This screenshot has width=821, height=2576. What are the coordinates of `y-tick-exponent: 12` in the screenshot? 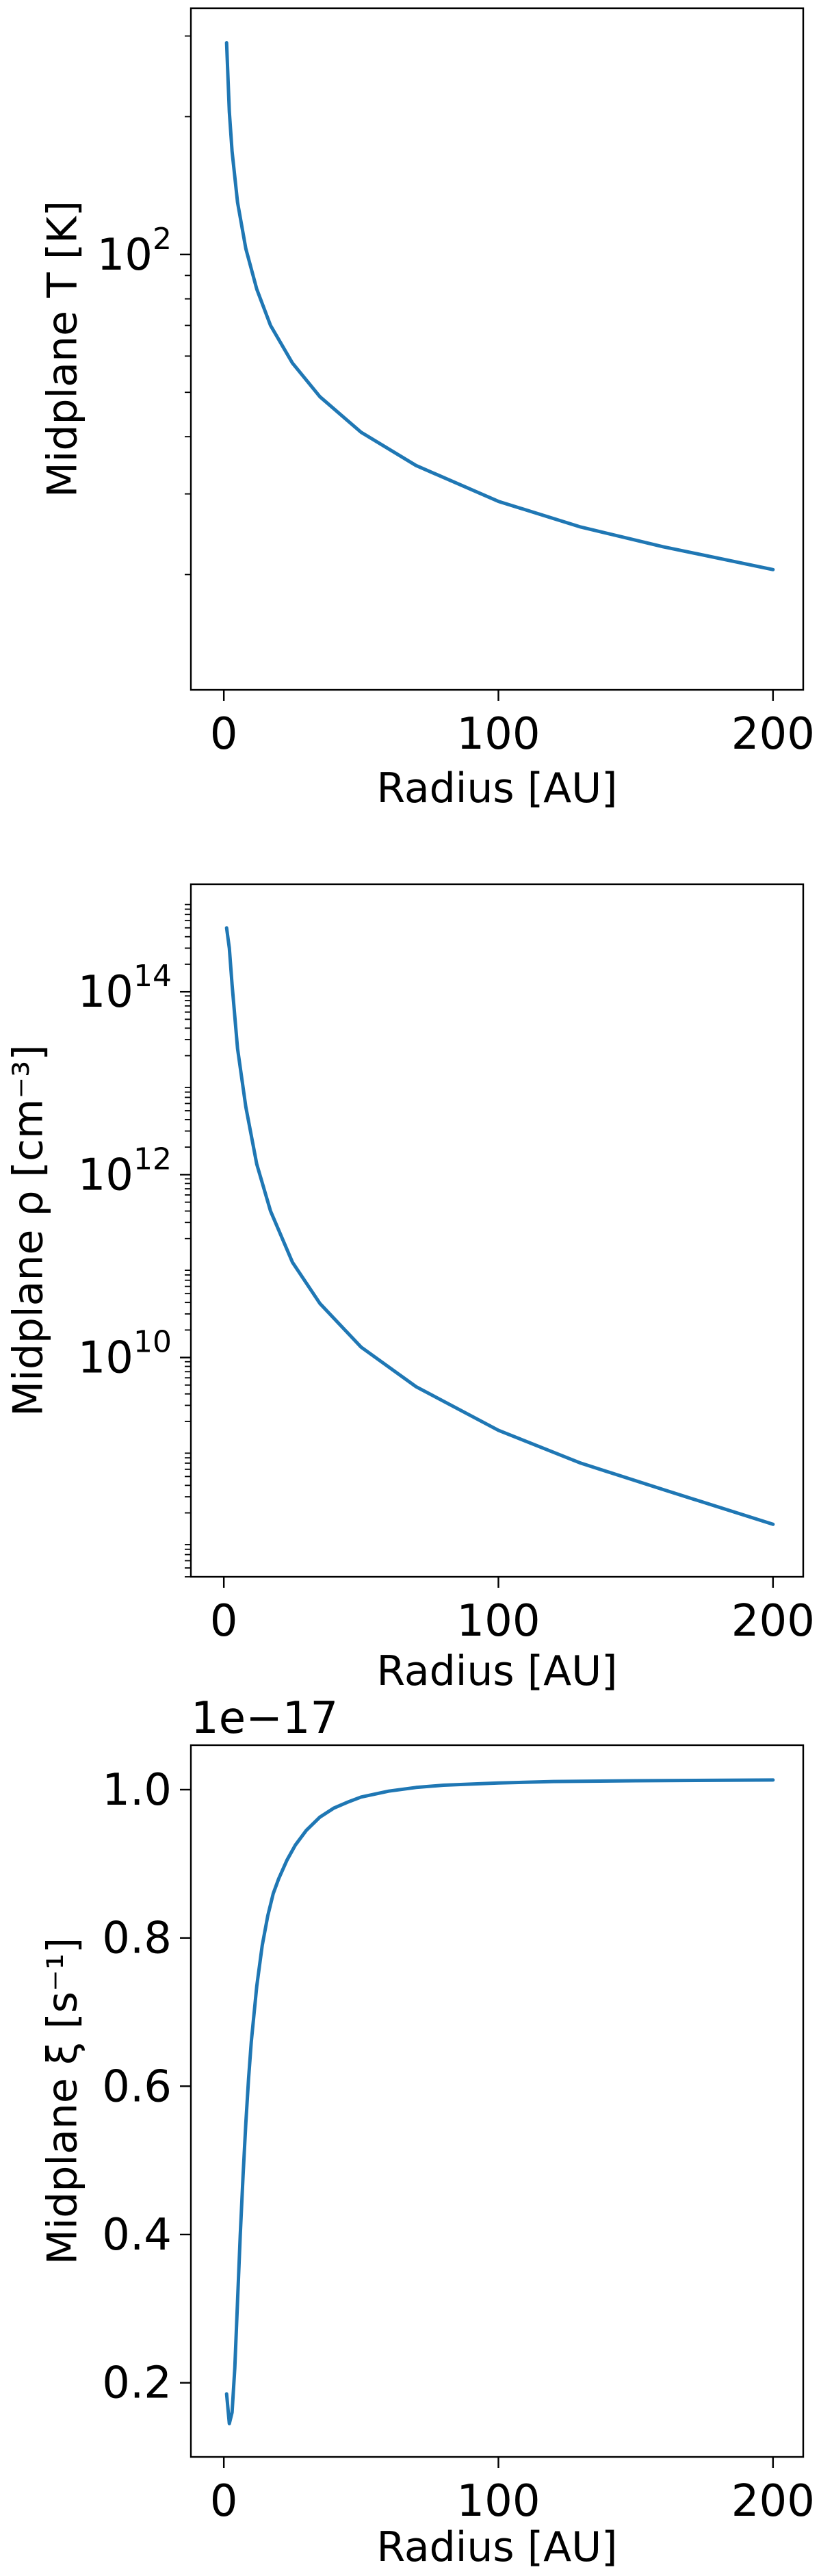 It's located at (152, 1159).